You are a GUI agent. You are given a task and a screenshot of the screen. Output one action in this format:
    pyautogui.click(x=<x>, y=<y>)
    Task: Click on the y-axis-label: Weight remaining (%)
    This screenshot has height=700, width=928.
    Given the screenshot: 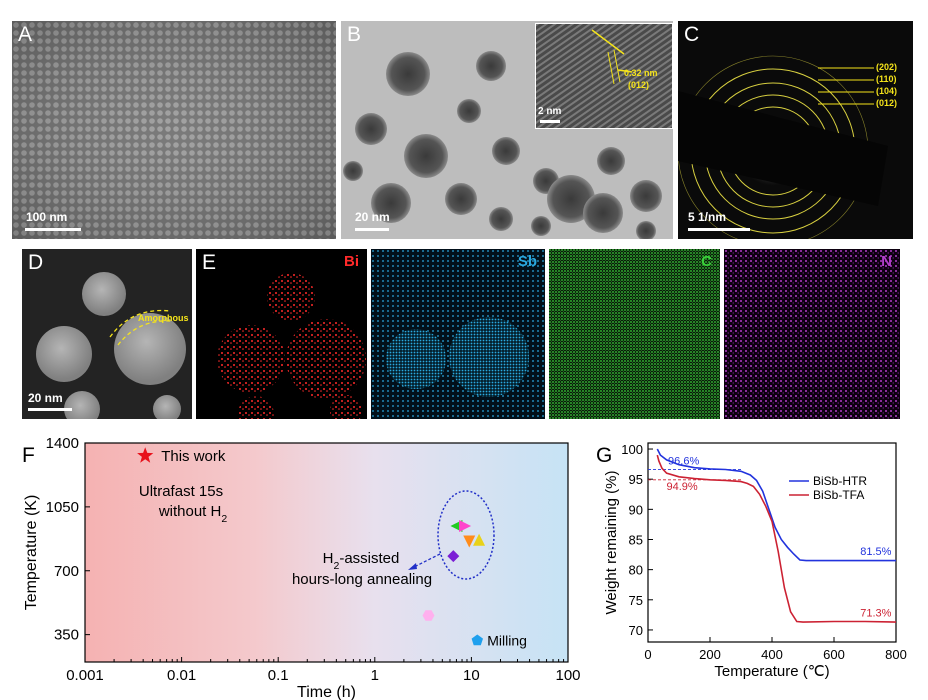 What is the action you would take?
    pyautogui.click(x=611, y=543)
    